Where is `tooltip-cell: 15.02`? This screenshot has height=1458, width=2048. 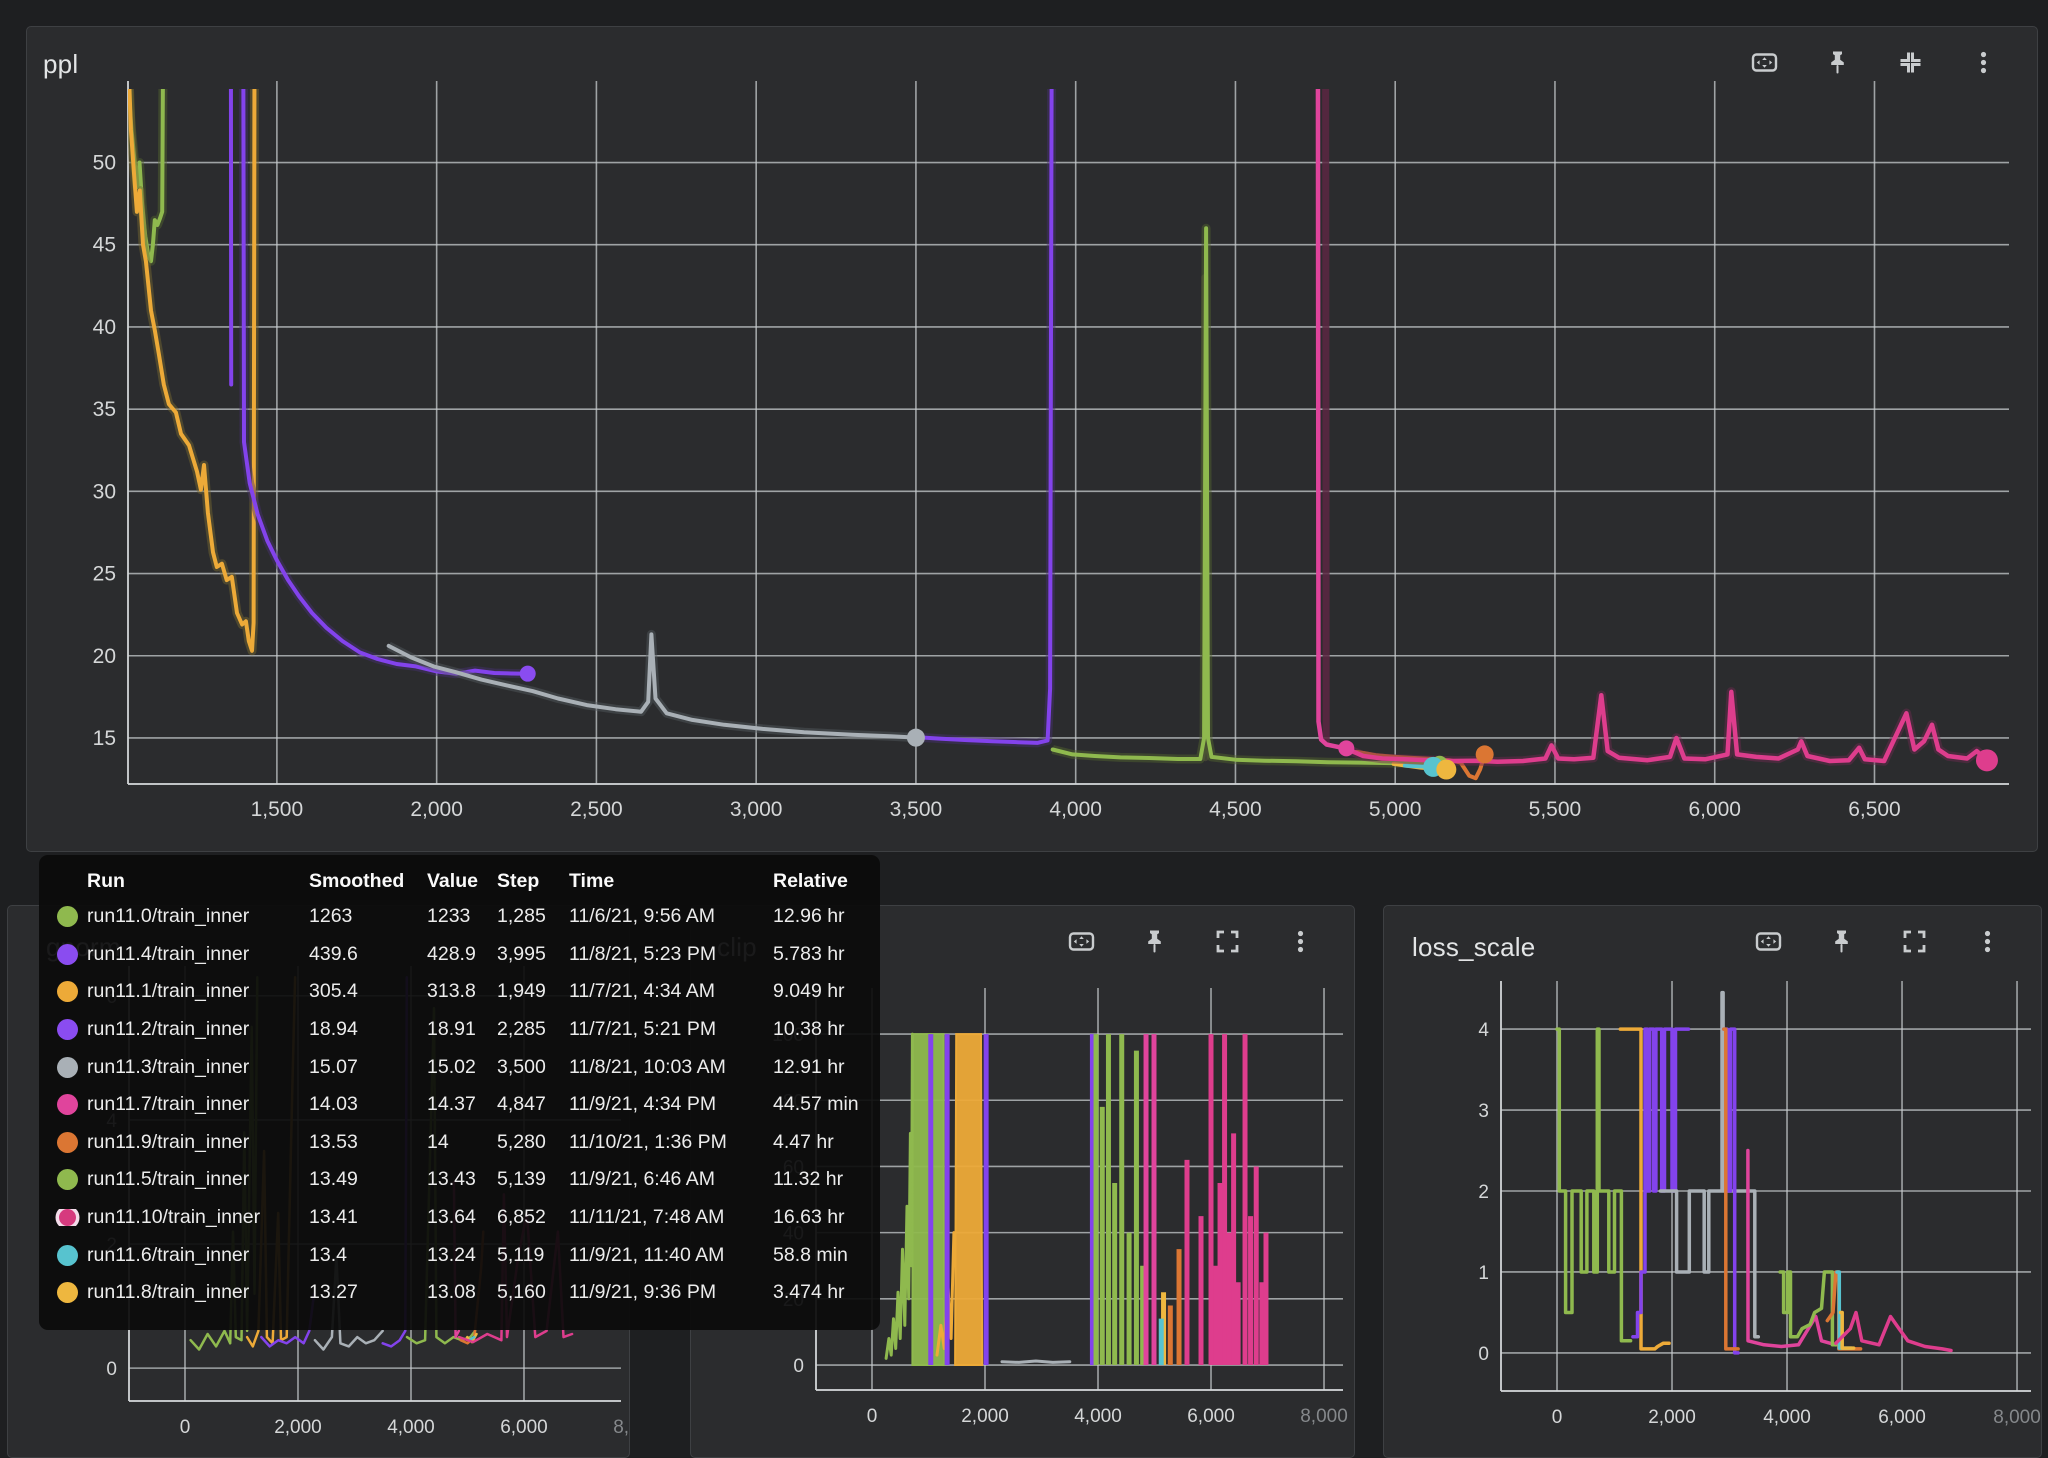
tooltip-cell: 15.02 is located at coordinates (451, 1066).